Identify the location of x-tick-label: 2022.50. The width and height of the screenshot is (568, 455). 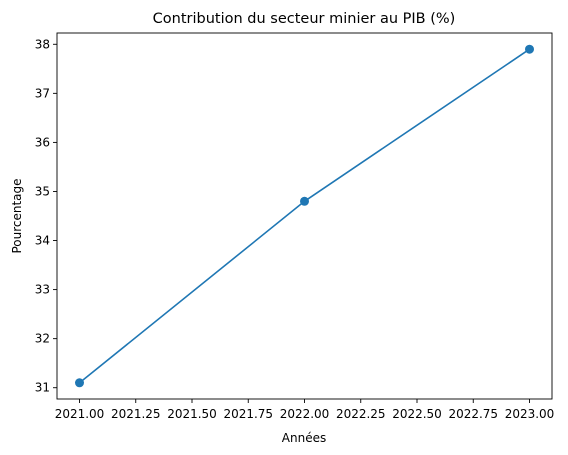
(417, 414).